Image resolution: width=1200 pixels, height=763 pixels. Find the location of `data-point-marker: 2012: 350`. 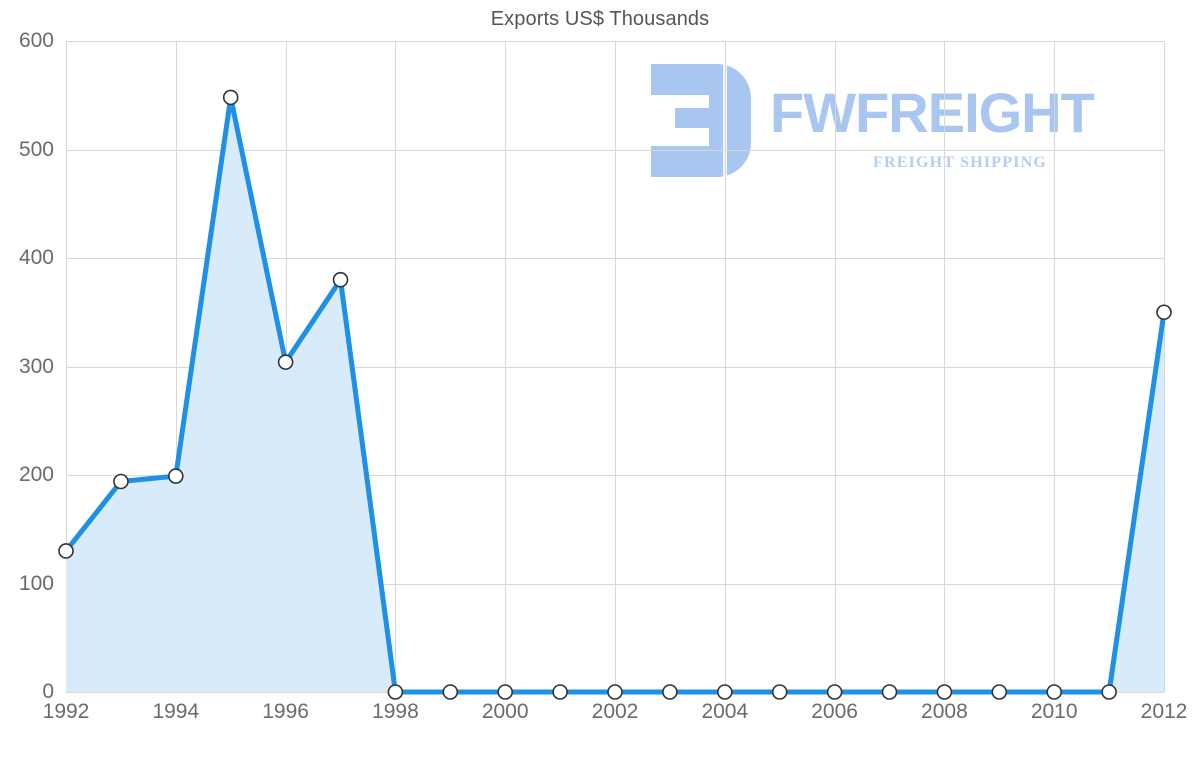

data-point-marker: 2012: 350 is located at coordinates (1164, 312).